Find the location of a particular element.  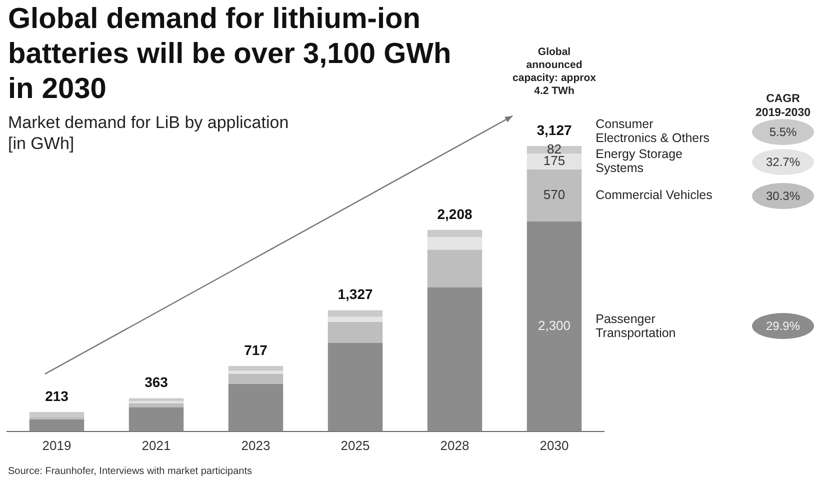

x-tick-label: 2030 is located at coordinates (554, 445).